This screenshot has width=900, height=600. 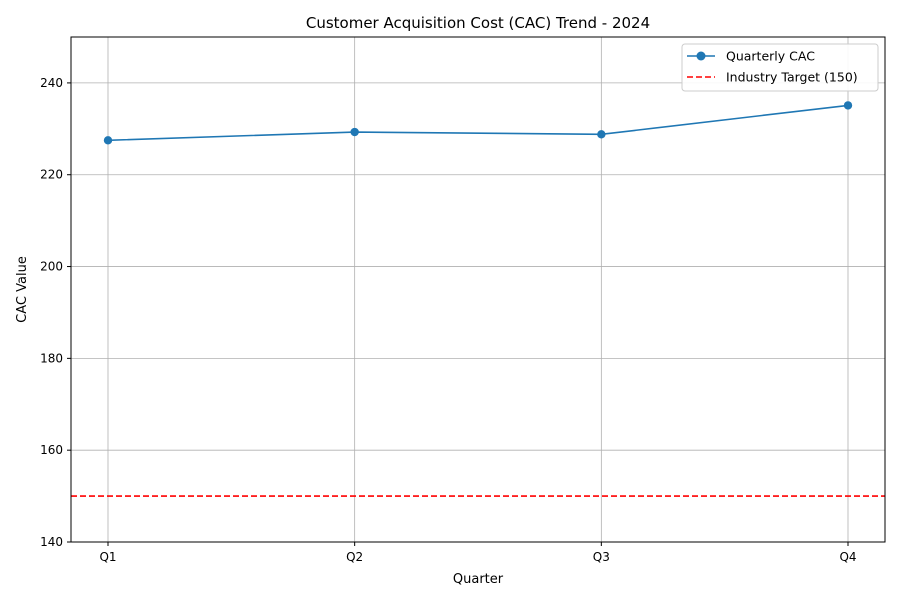 What do you see at coordinates (55, 312) in the screenshot?
I see `y-axis-ticks: 140 160 180 200 220 240` at bounding box center [55, 312].